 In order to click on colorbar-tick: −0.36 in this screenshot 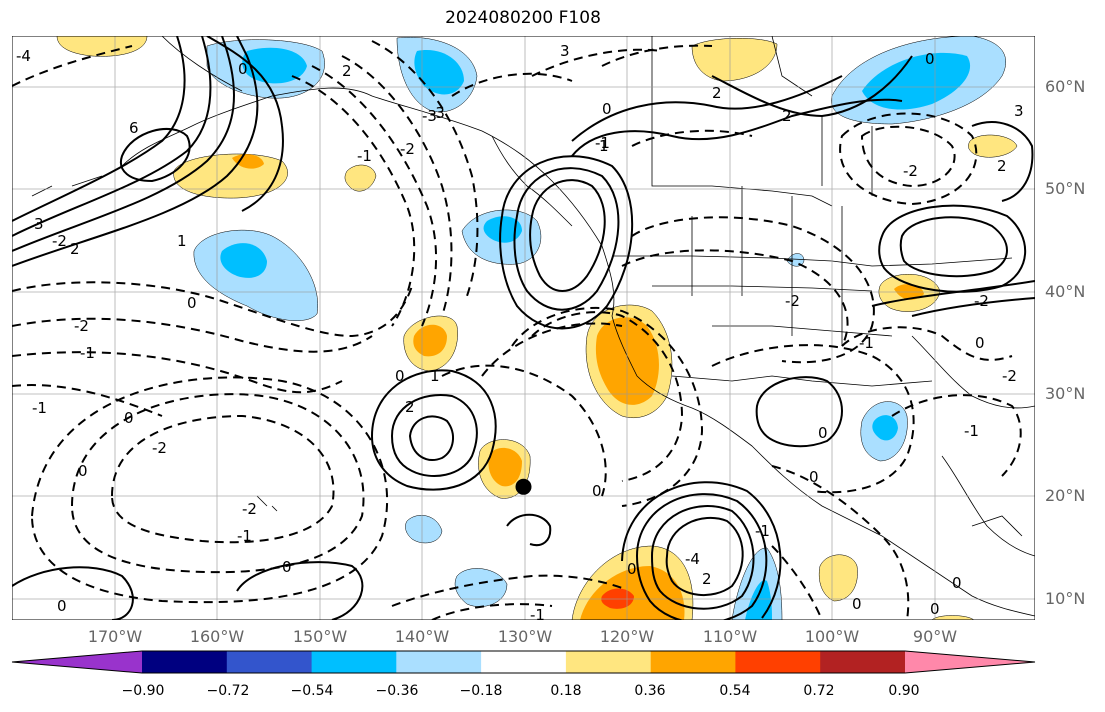, I will do `click(397, 691)`.